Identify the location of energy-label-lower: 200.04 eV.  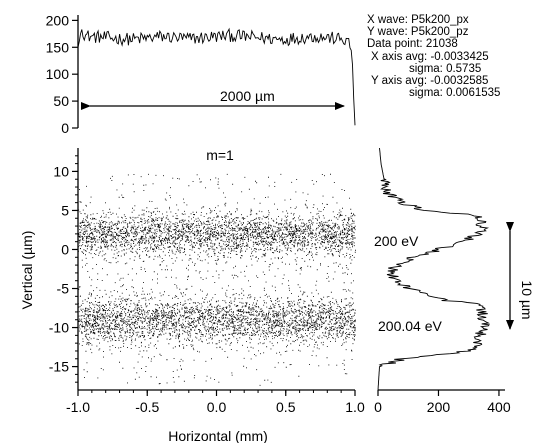
(410, 326).